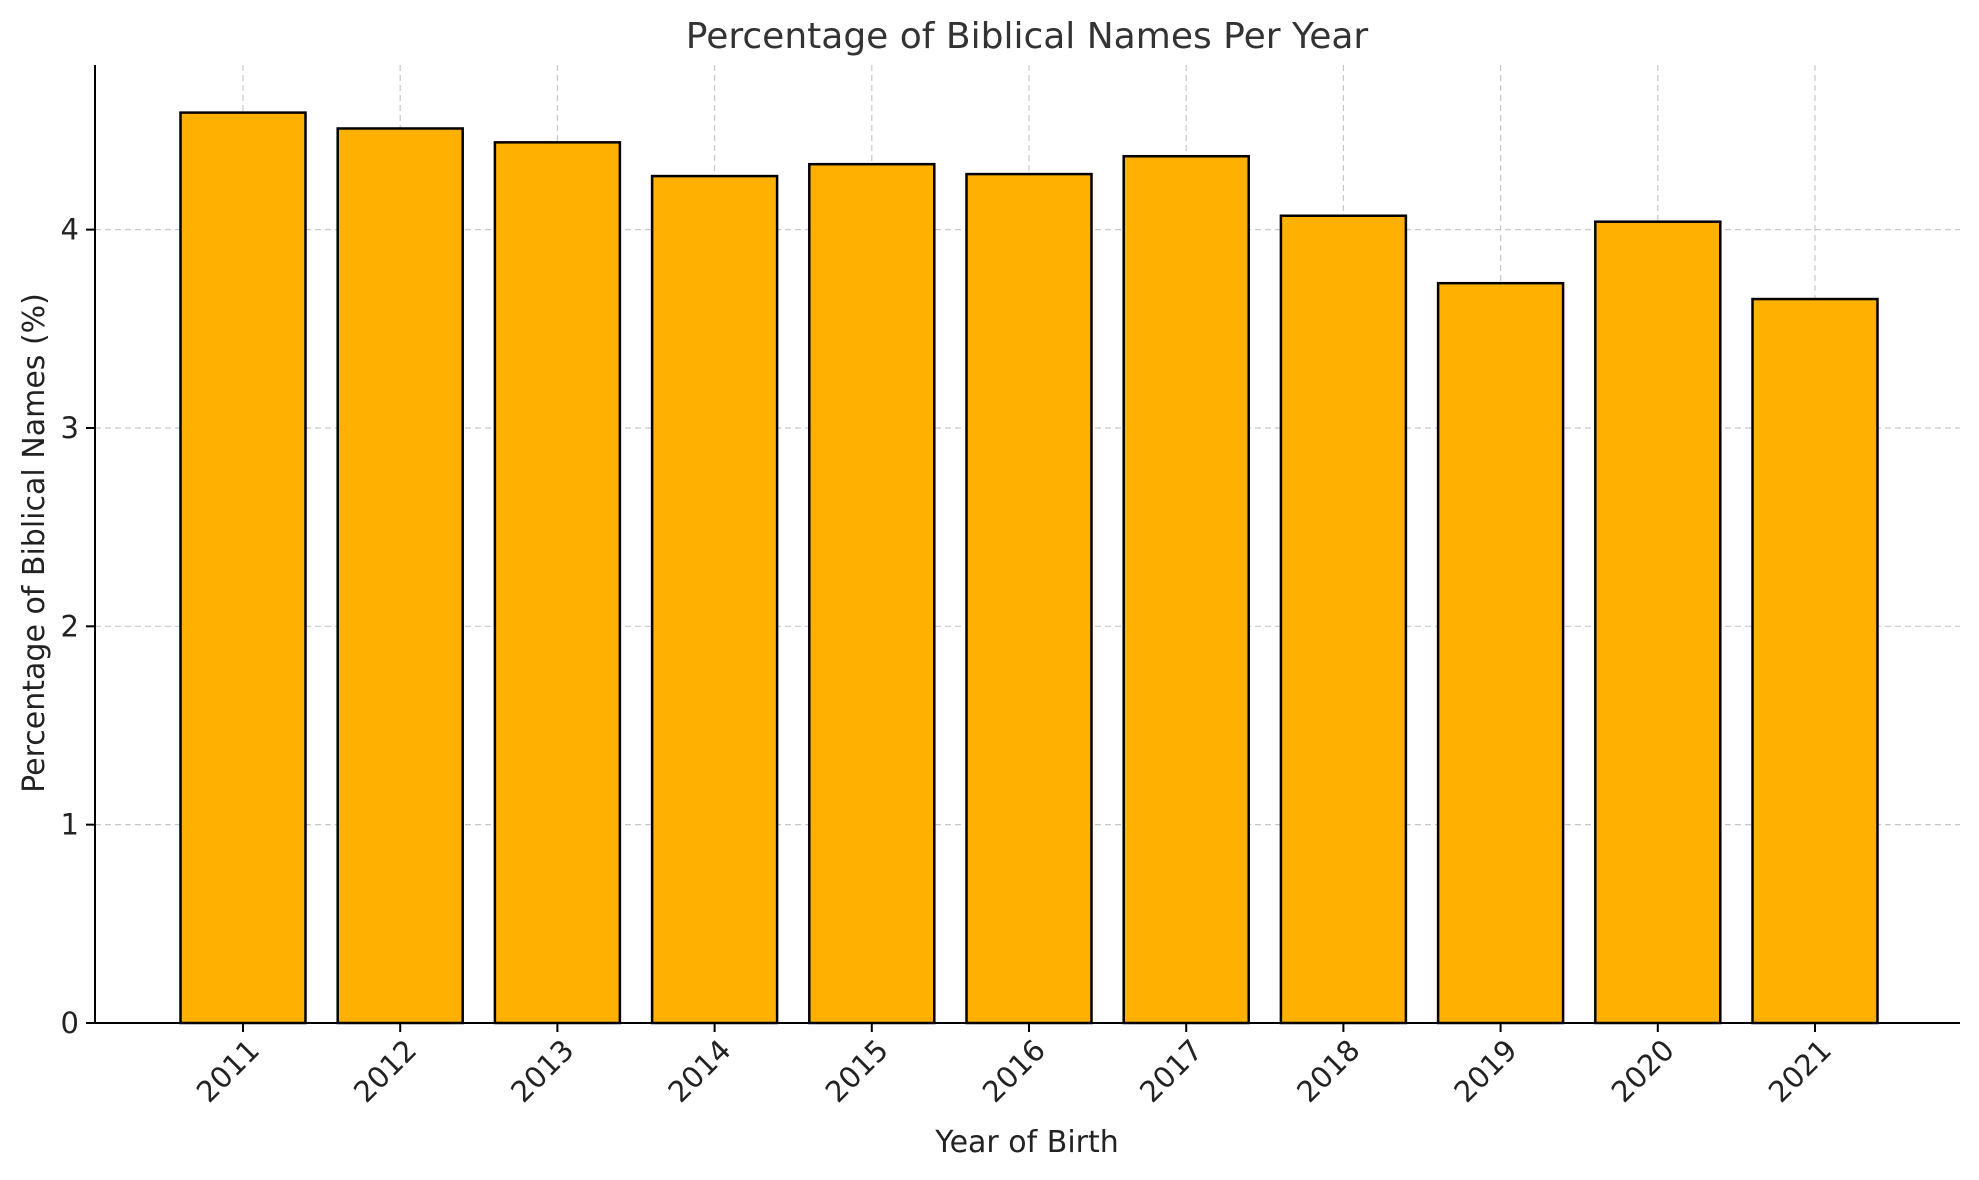 This screenshot has width=1979, height=1180. What do you see at coordinates (1485, 1071) in the screenshot?
I see `x-tick-label: 2019` at bounding box center [1485, 1071].